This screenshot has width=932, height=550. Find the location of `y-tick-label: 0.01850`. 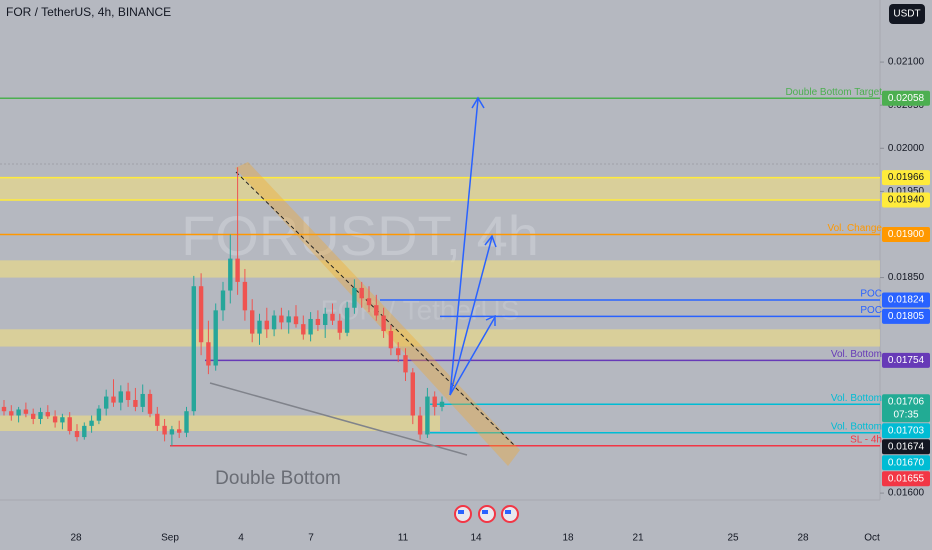

y-tick-label: 0.01850 is located at coordinates (906, 277).